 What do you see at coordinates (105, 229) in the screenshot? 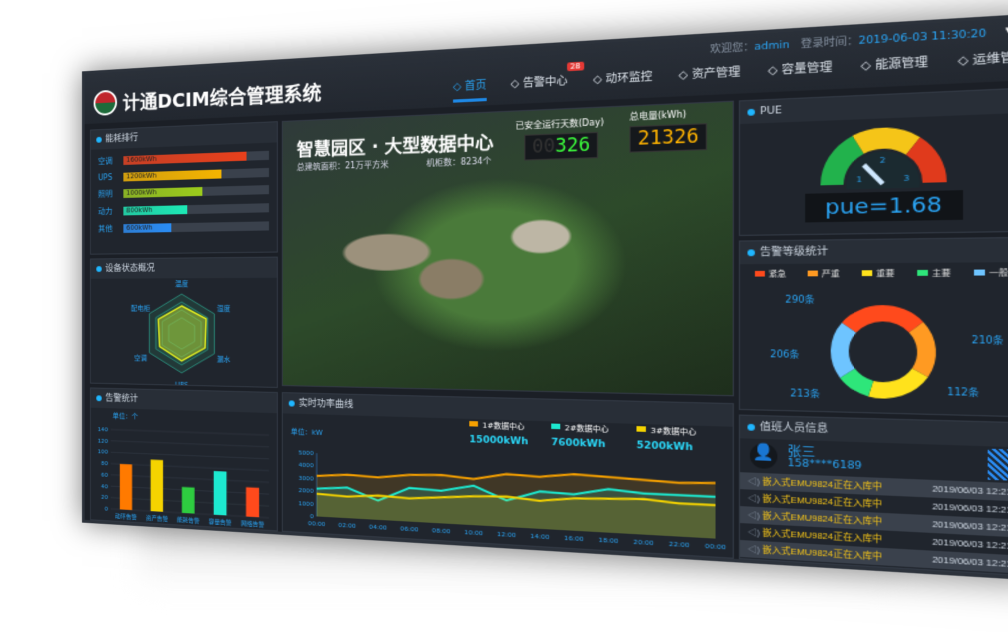
I see `bar-label: 其他` at bounding box center [105, 229].